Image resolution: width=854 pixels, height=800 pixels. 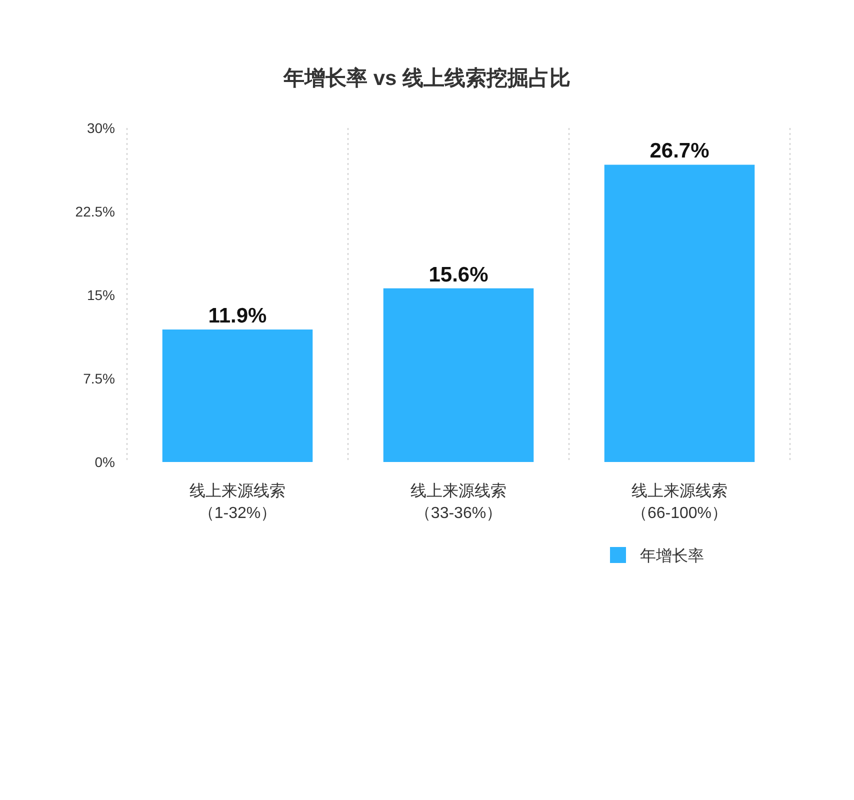 What do you see at coordinates (458, 502) in the screenshot?
I see `x-tick-label: 线上来源线索（33-36%）` at bounding box center [458, 502].